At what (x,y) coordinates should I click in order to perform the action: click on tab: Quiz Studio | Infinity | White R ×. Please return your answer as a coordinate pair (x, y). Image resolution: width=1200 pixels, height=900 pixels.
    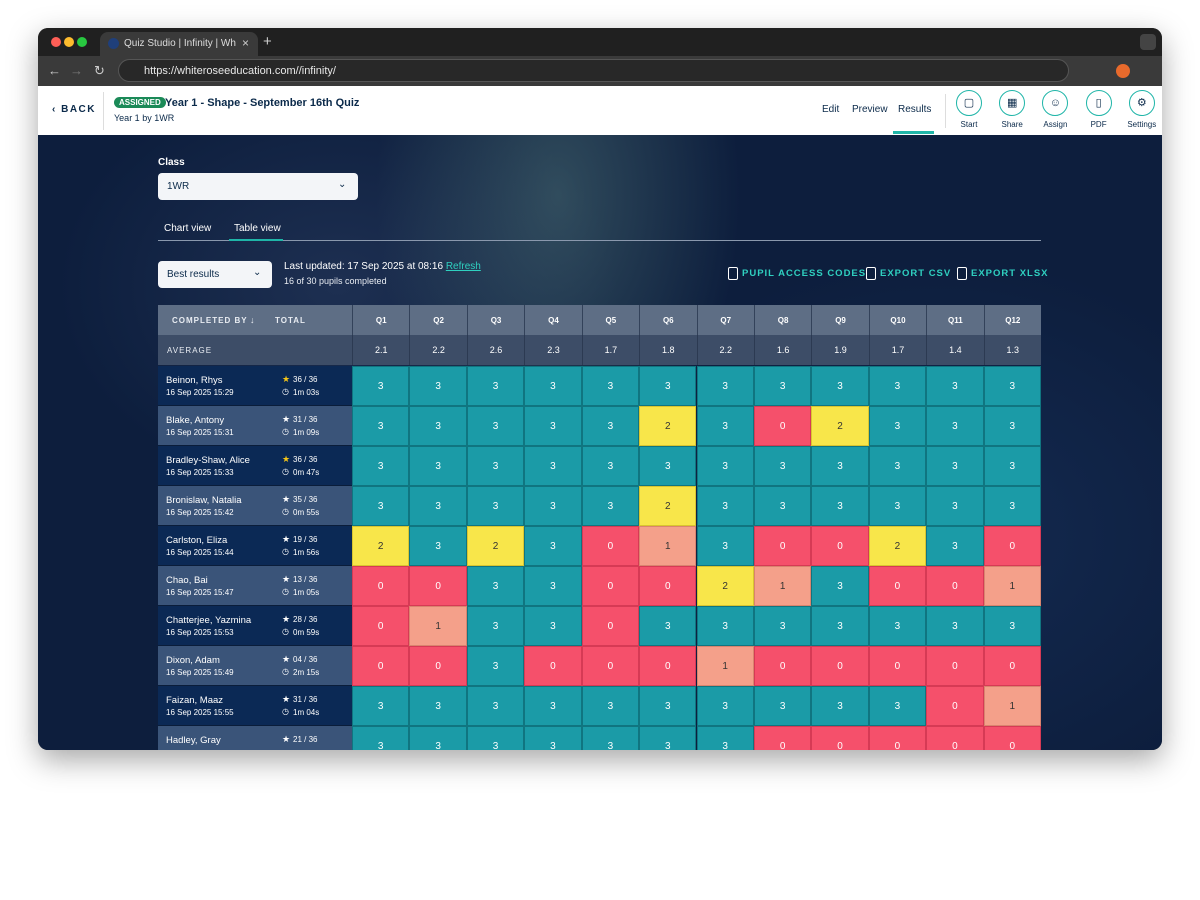
    Looking at the image, I should click on (179, 44).